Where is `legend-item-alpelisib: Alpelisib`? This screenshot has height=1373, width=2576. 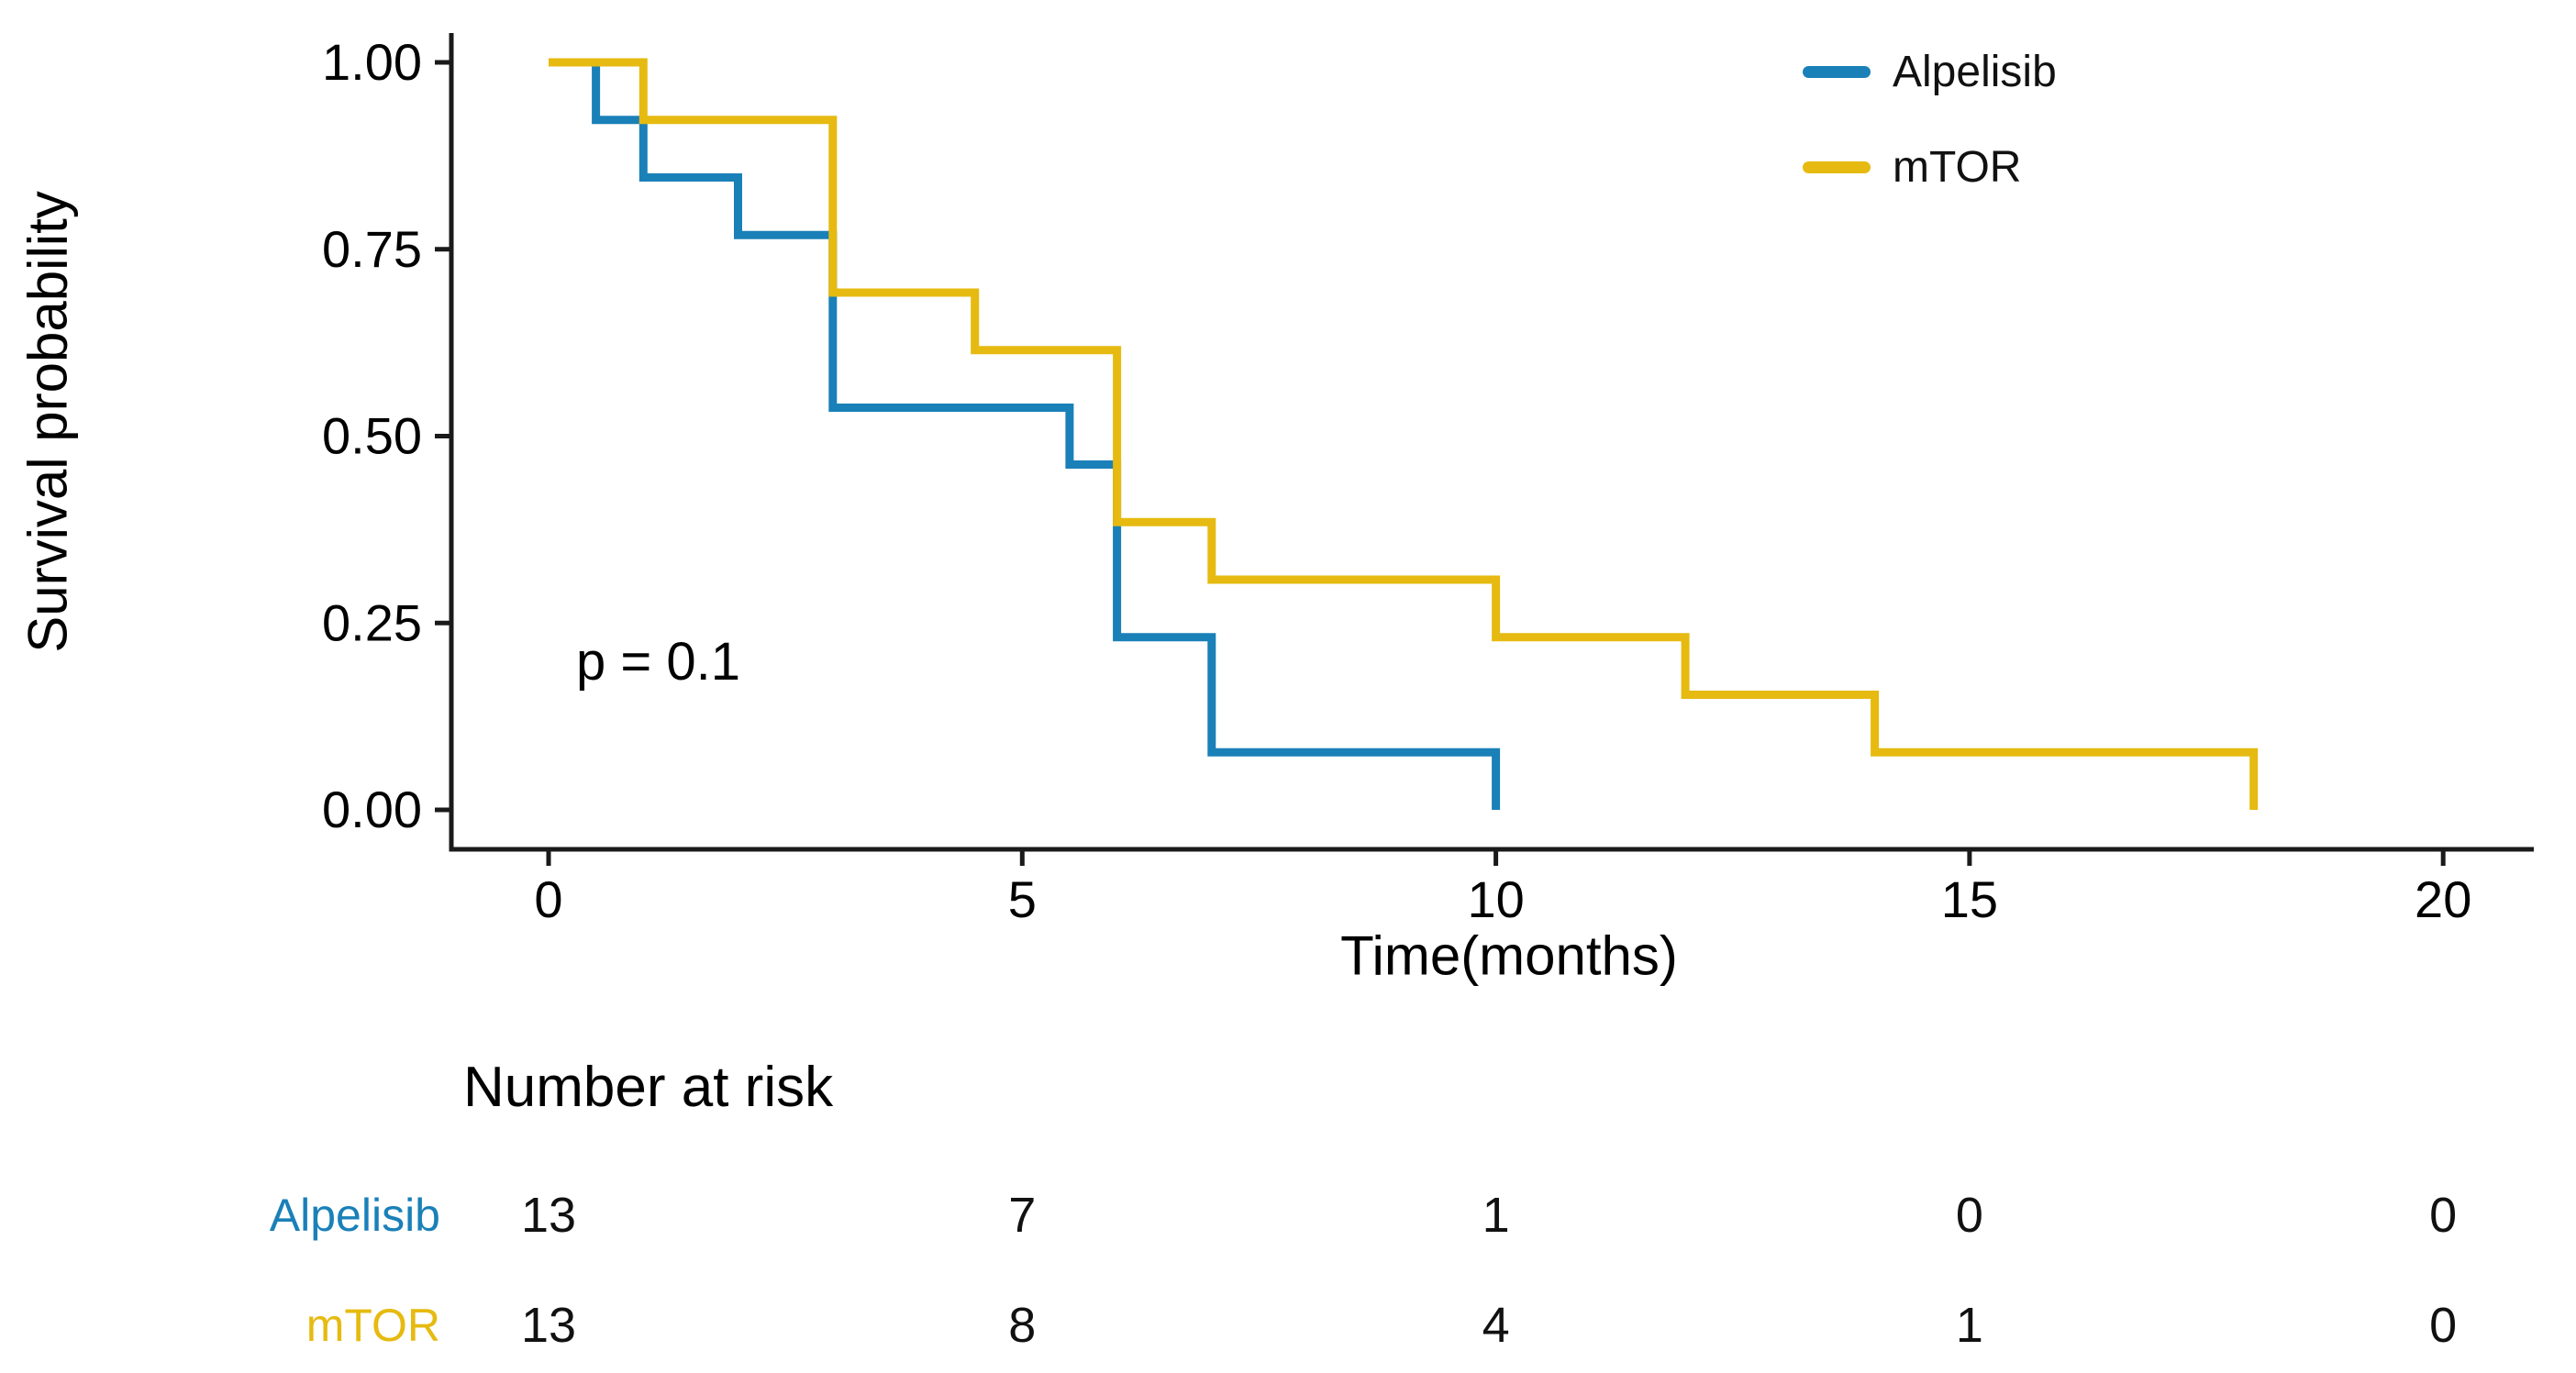
legend-item-alpelisib: Alpelisib is located at coordinates (1930, 71).